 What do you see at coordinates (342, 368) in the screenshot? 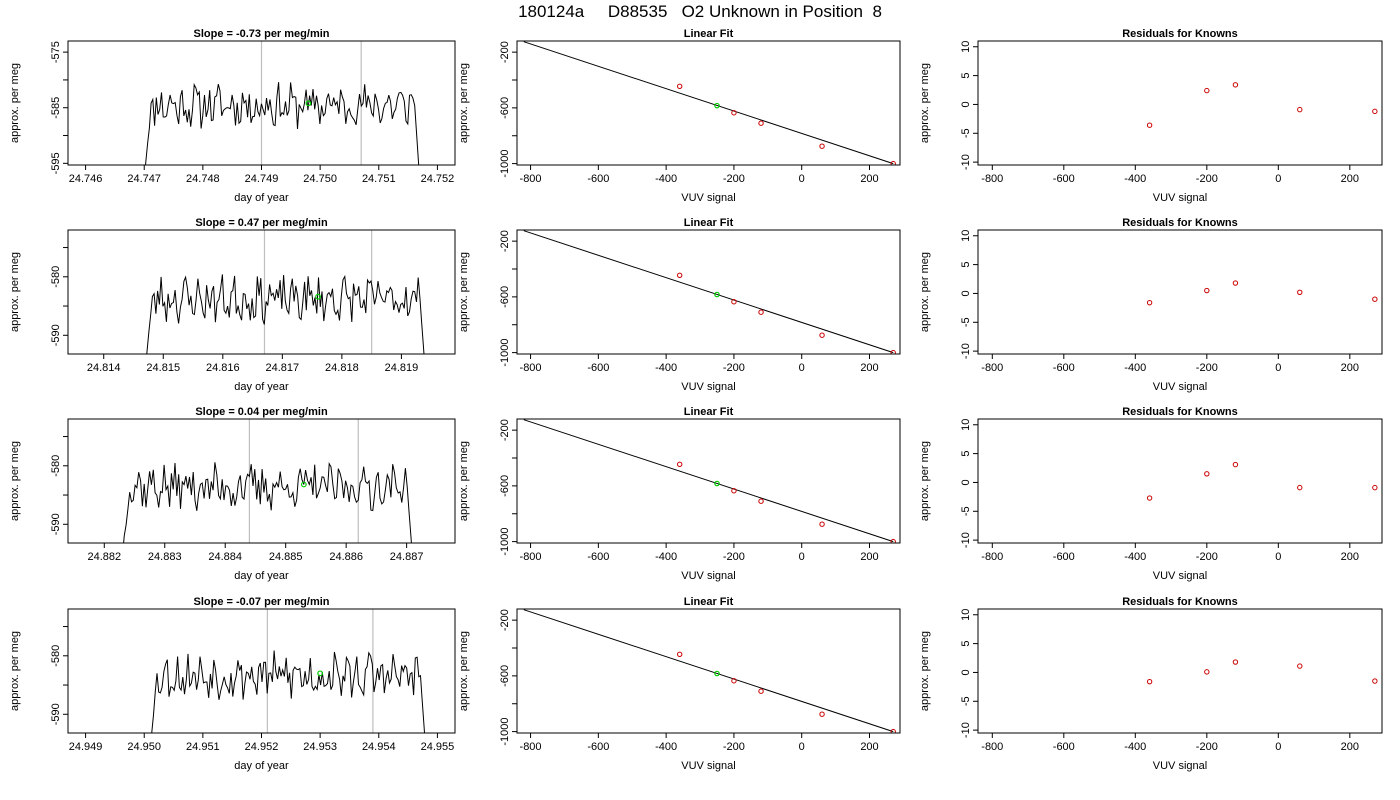
I see `x-tick-label: 24.818` at bounding box center [342, 368].